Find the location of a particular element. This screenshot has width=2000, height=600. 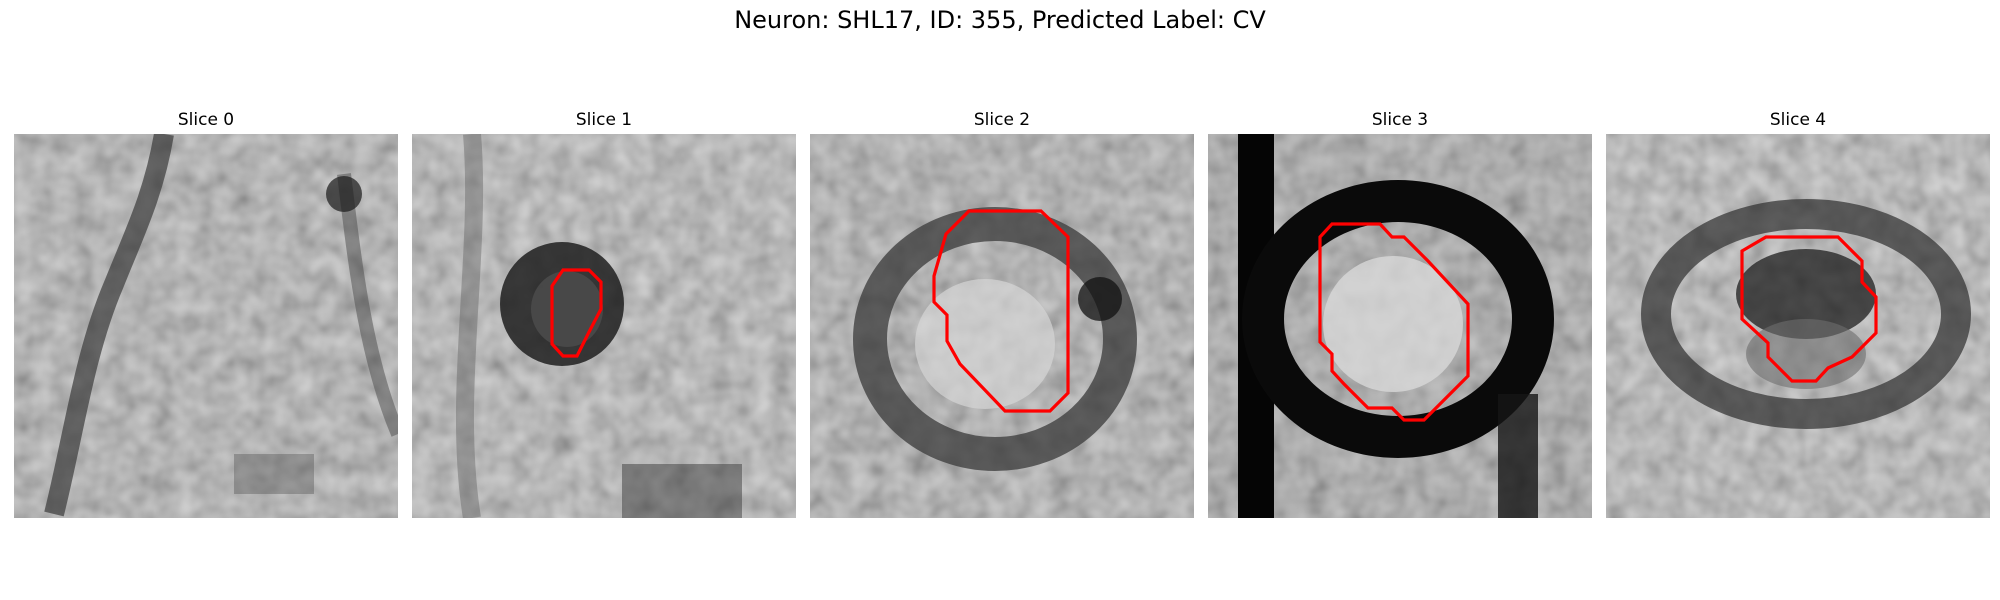

slice-0-image is located at coordinates (206, 326).